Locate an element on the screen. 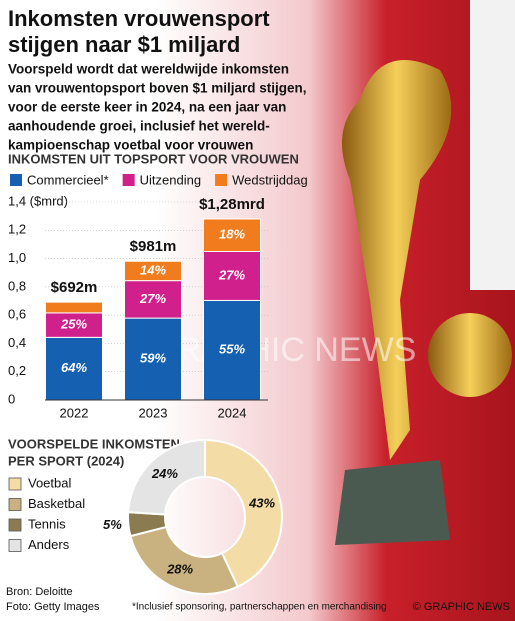  data-label: 28% is located at coordinates (179, 568).